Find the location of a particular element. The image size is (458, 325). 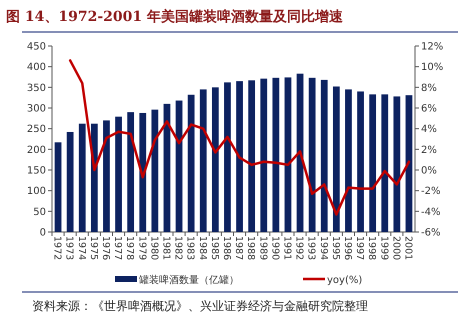

x-tick-label: 1988 is located at coordinates (250, 248).